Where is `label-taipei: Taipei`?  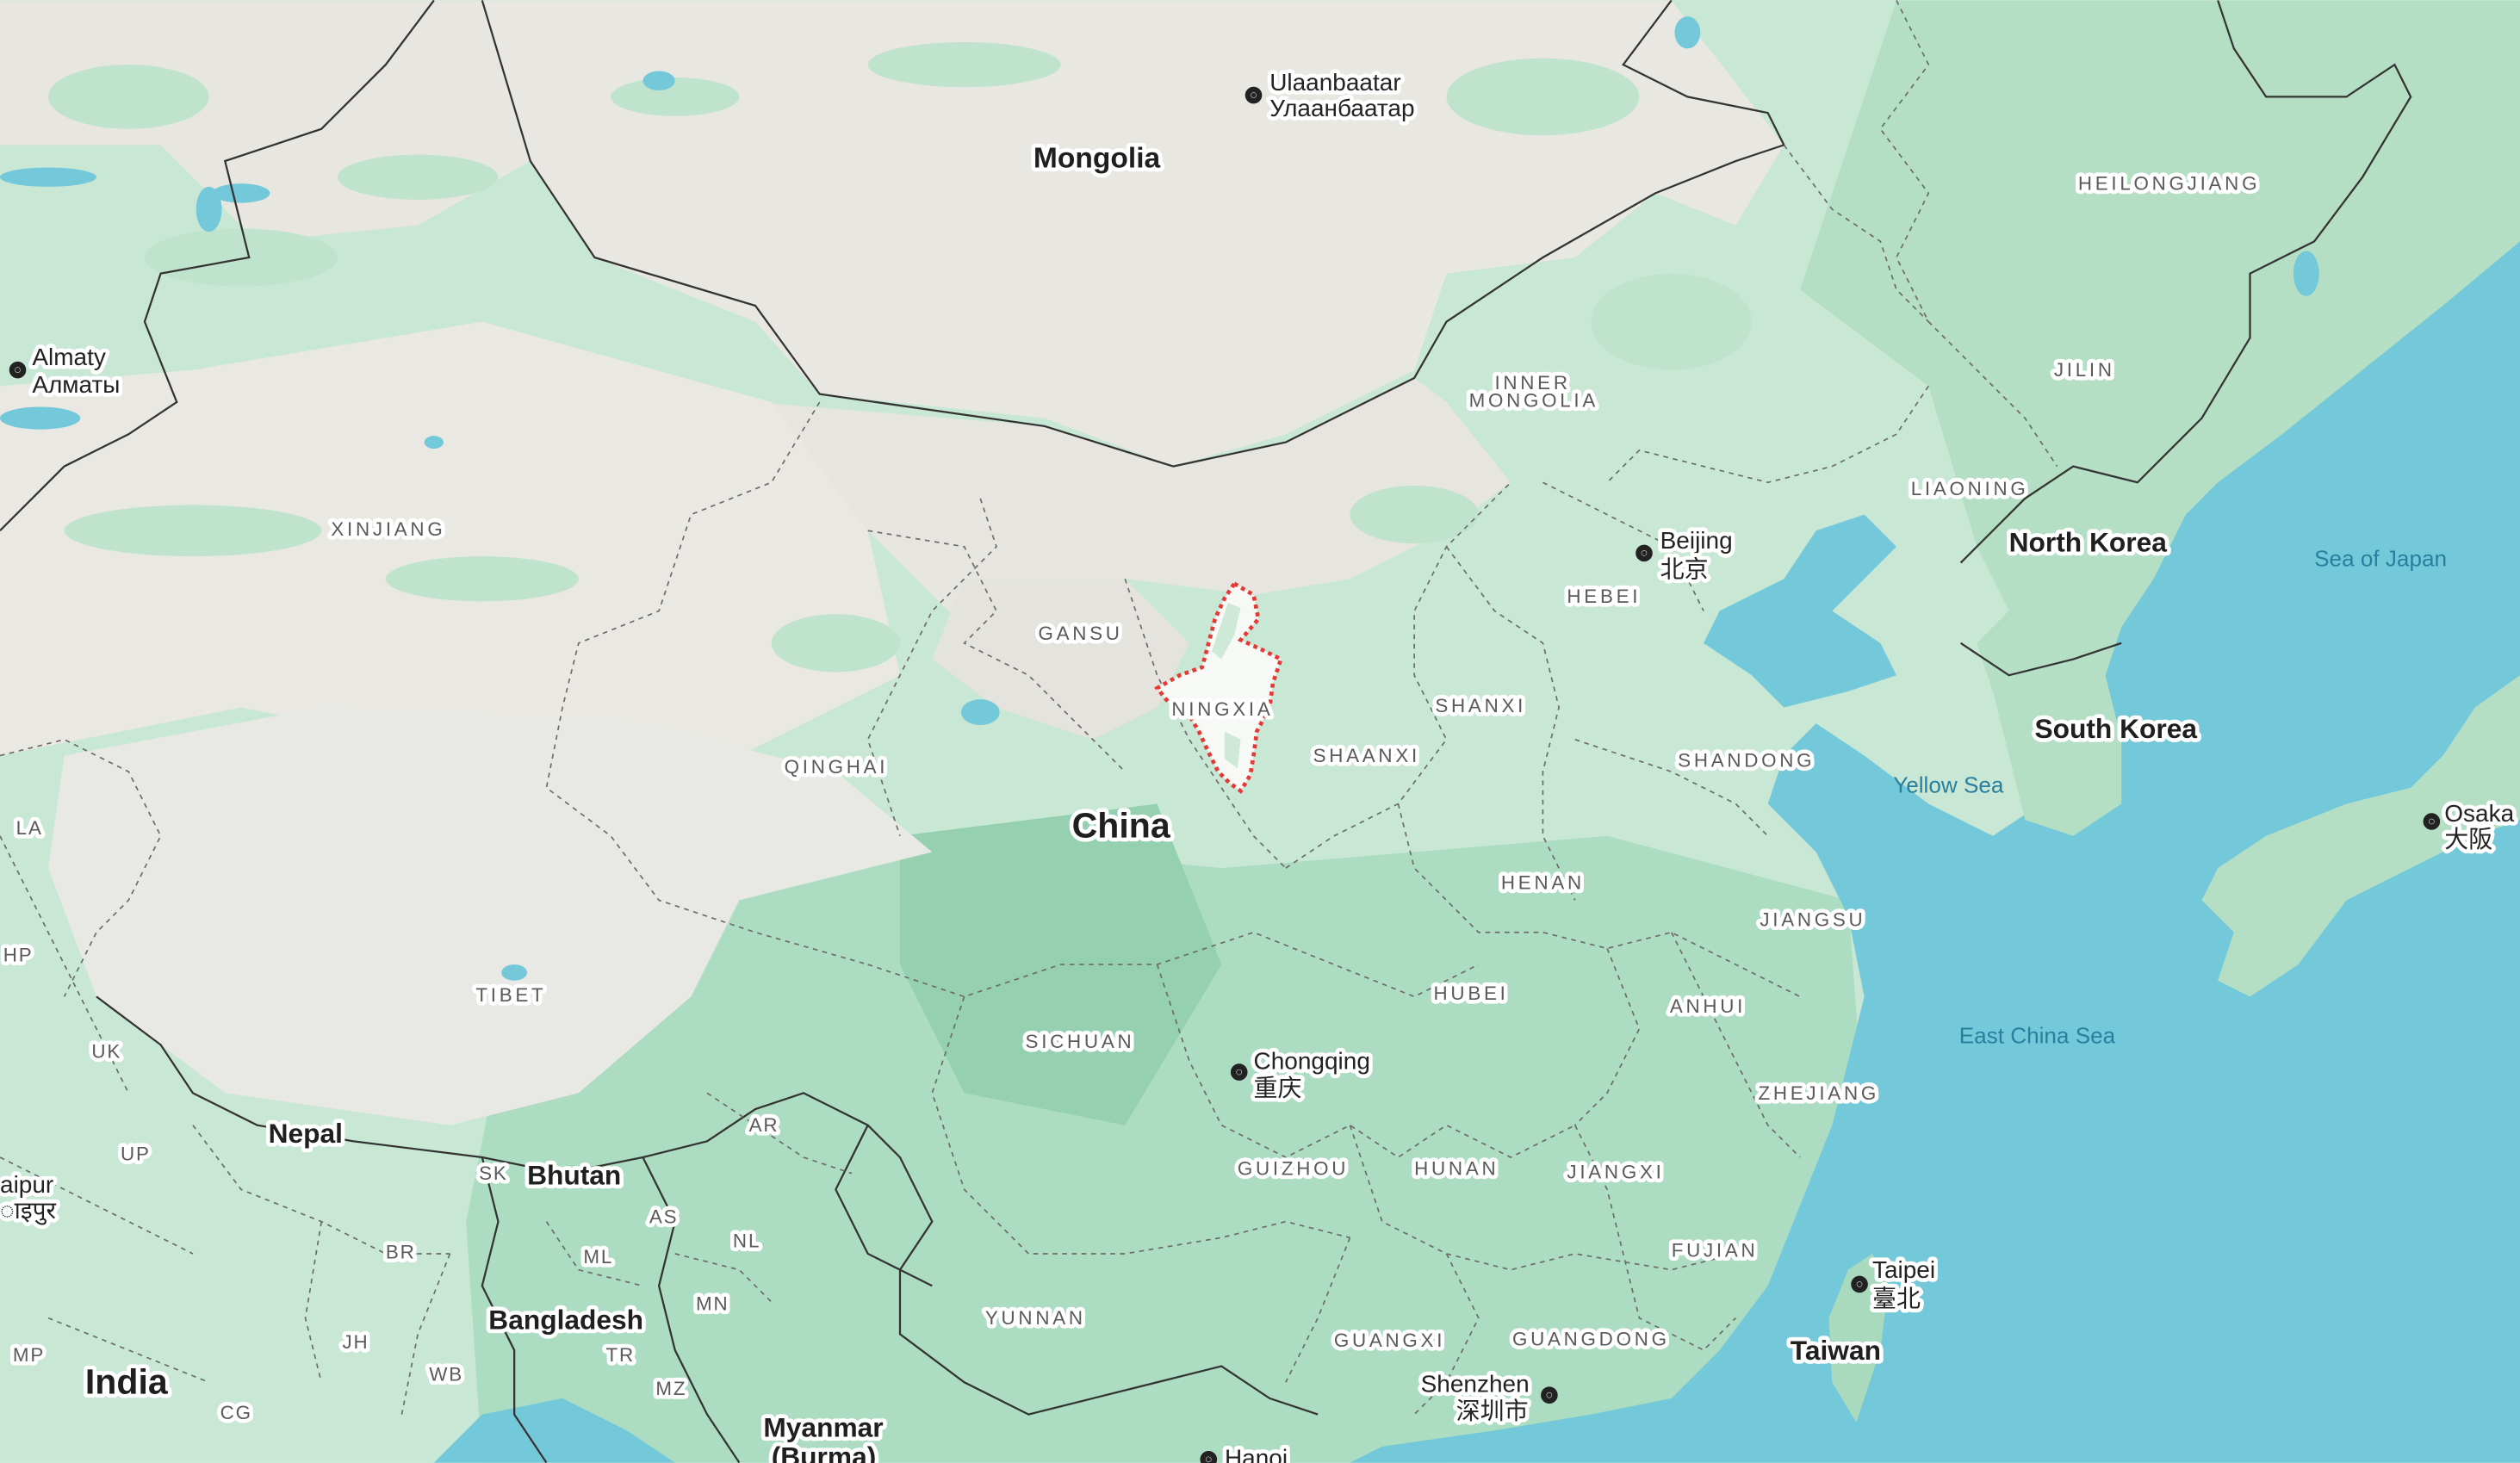 label-taipei: Taipei is located at coordinates (1904, 1269).